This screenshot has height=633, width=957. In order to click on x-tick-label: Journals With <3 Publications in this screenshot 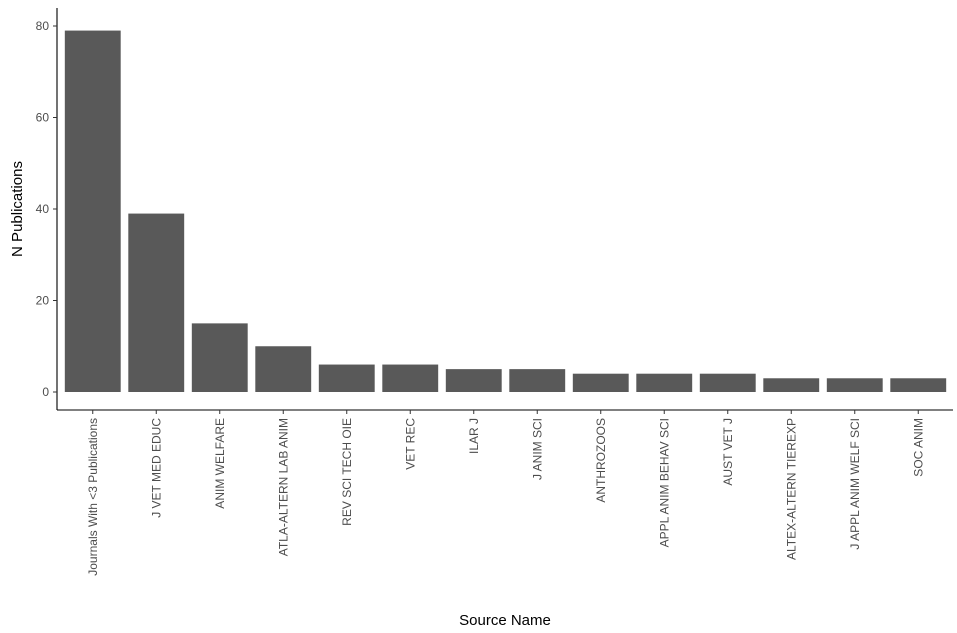, I will do `click(93, 497)`.